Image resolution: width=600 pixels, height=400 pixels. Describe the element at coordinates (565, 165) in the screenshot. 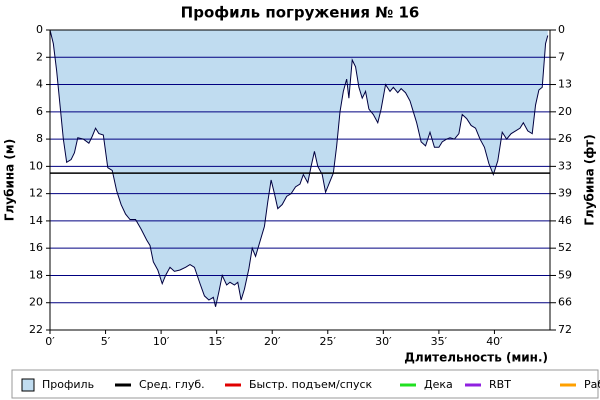

I see `y2-tick-label: 33` at that location.